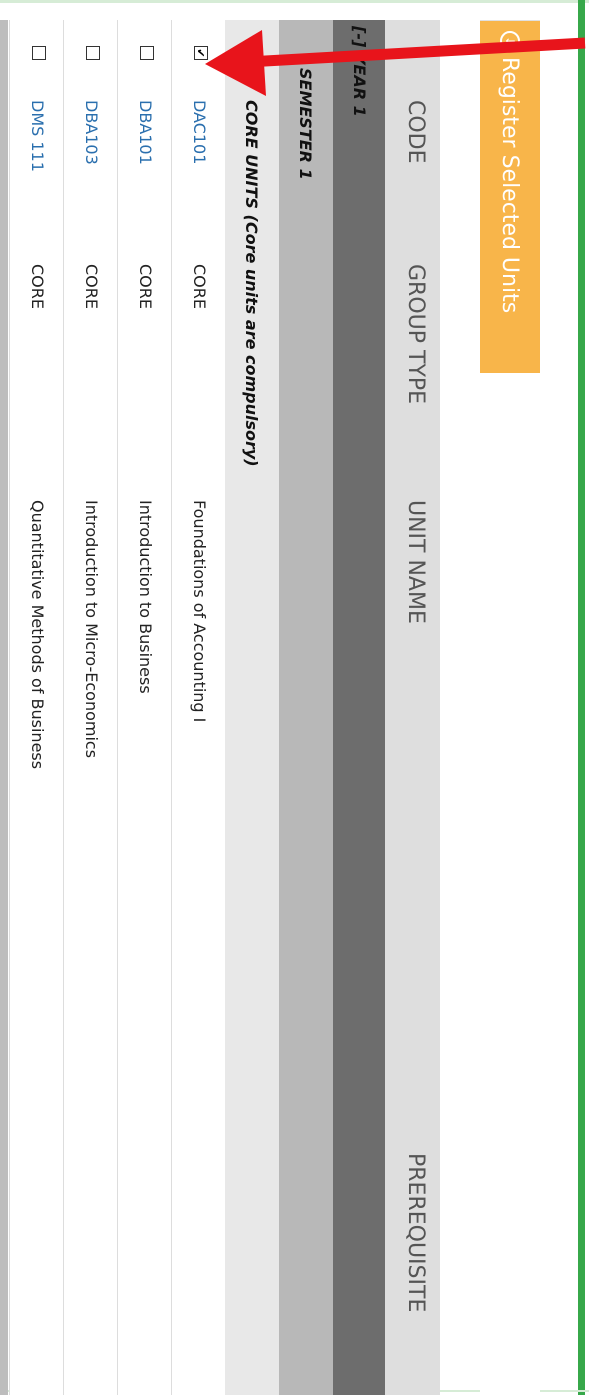 This screenshot has height=1396, width=589. Describe the element at coordinates (359, 71) in the screenshot. I see `year-toggle-label: [-] YEAR 1` at that location.